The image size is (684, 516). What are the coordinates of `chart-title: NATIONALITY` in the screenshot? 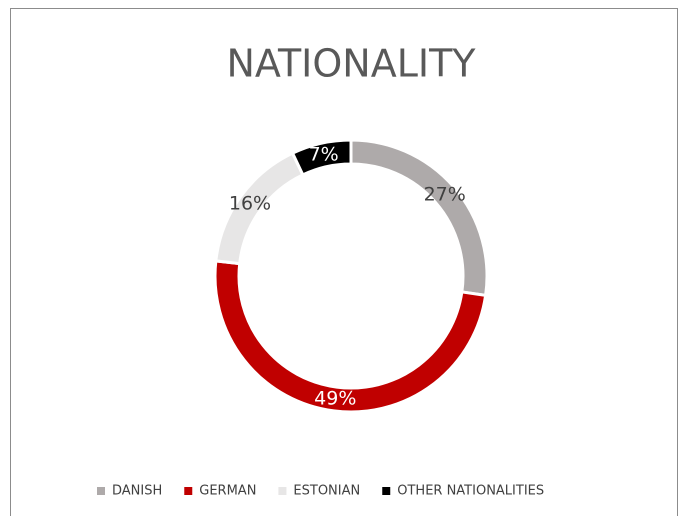 It's located at (351, 64).